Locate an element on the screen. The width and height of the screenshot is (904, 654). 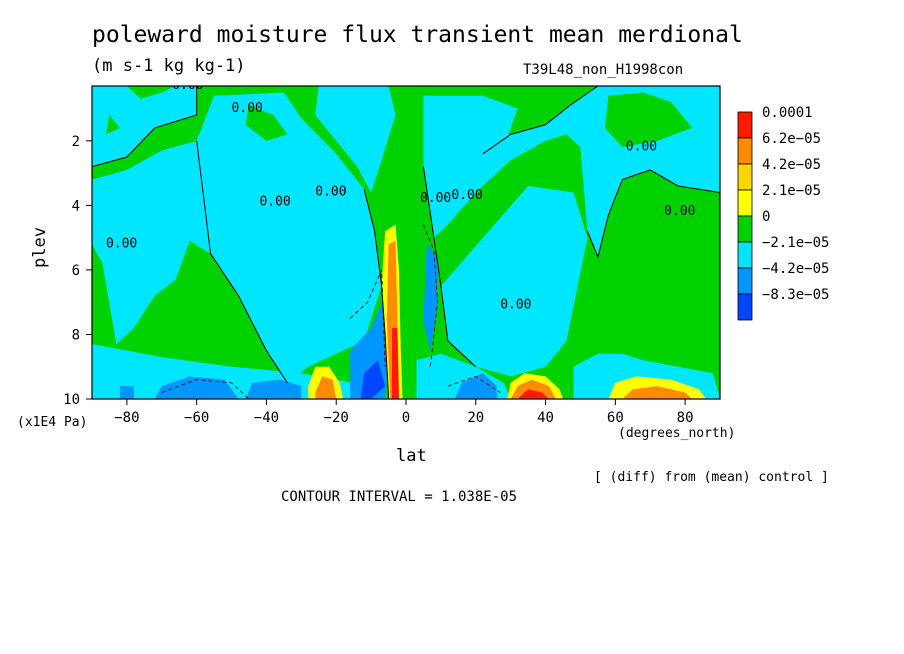
x-tick-label: −40 is located at coordinates (266, 418).